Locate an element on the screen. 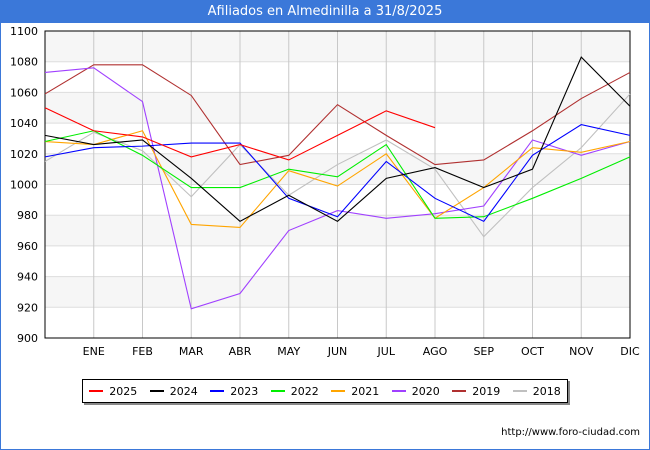  legend-item-2023: 2023 is located at coordinates (234, 391).